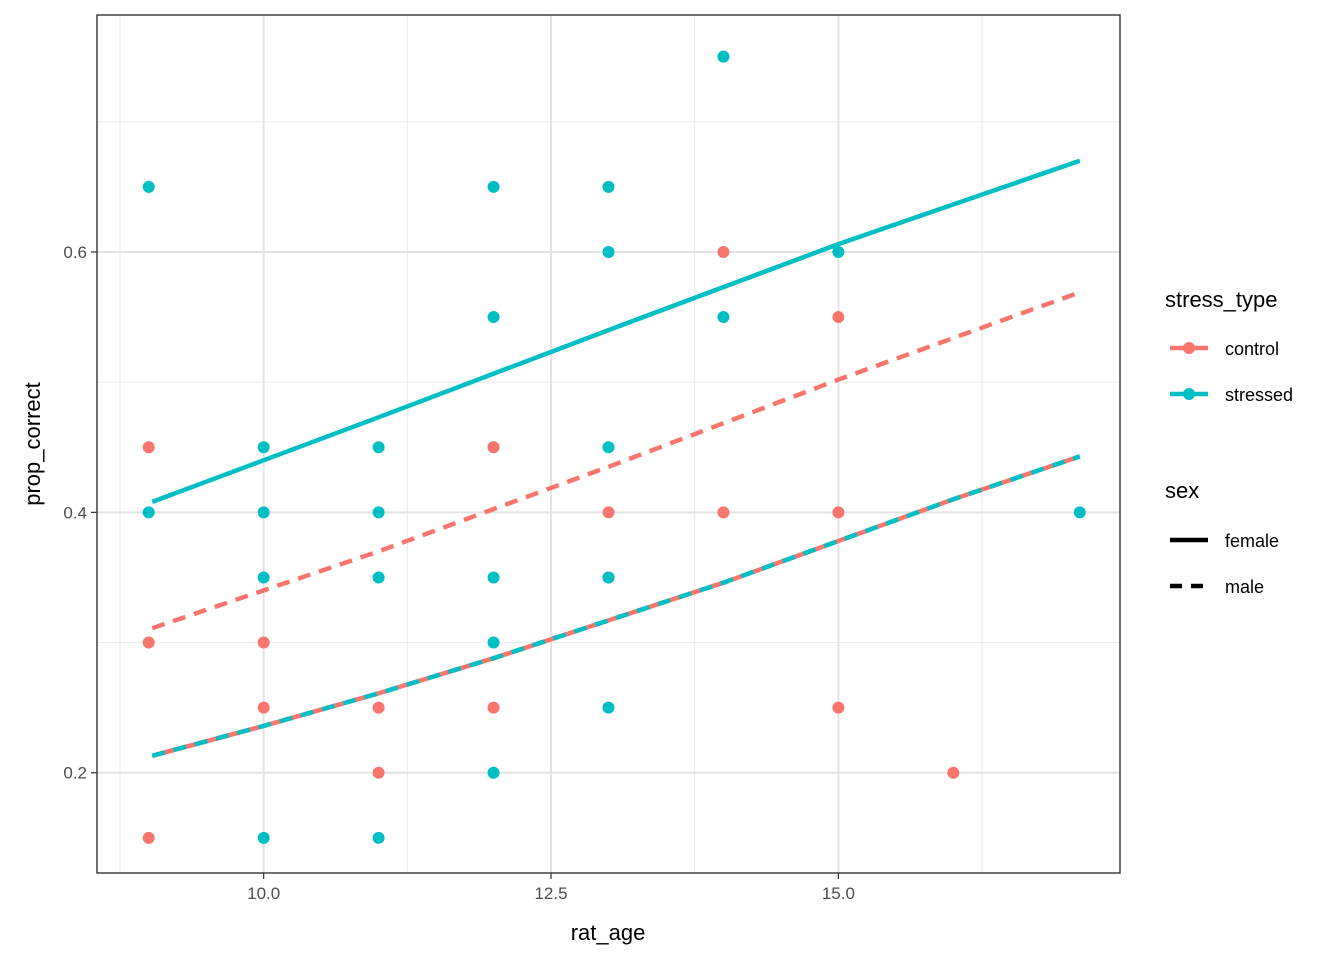 Image resolution: width=1344 pixels, height=960 pixels. What do you see at coordinates (550, 893) in the screenshot?
I see `x-tick-label: 12.5` at bounding box center [550, 893].